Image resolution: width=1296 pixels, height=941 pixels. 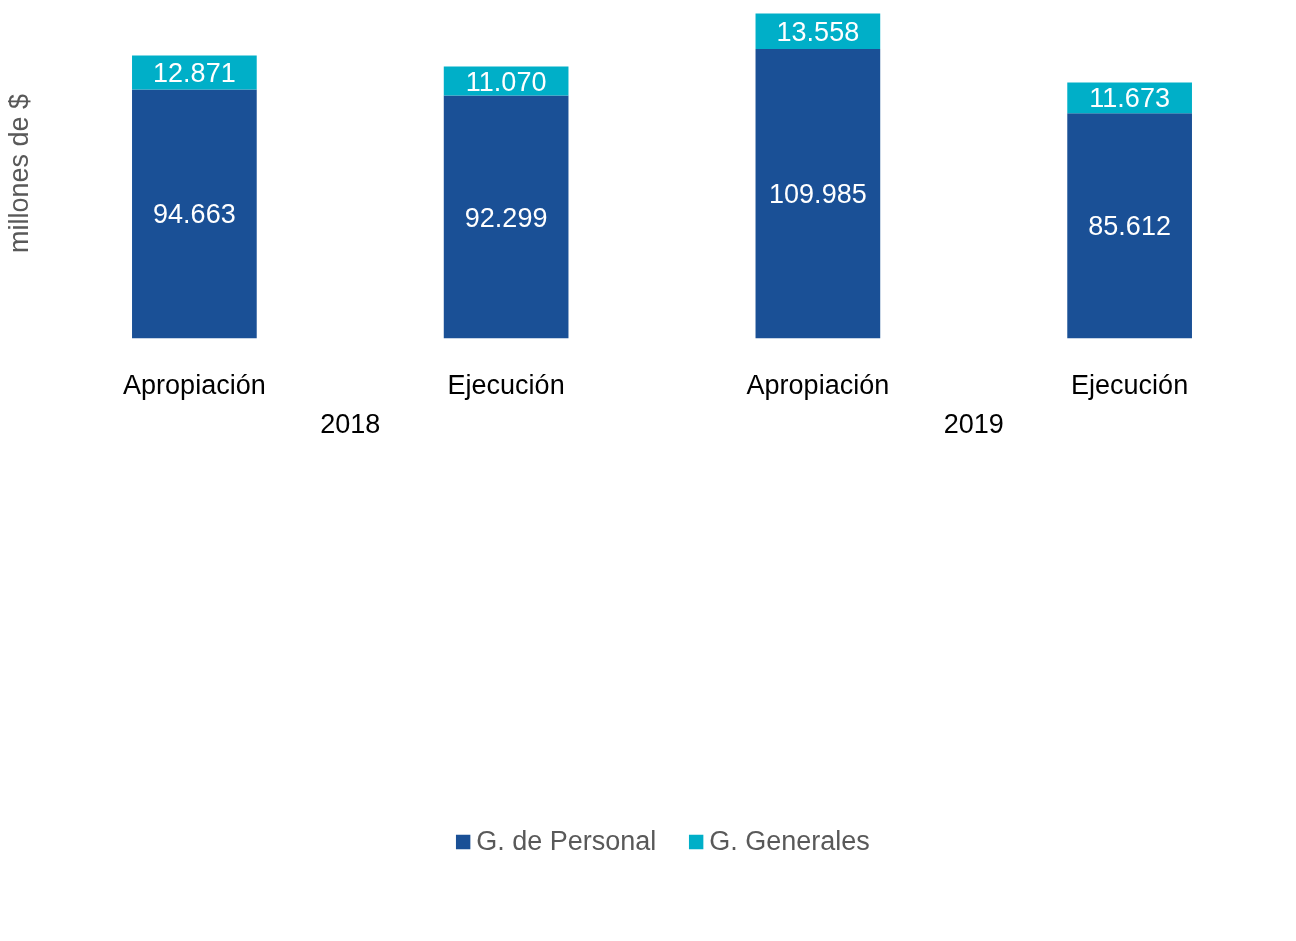 What do you see at coordinates (818, 31) in the screenshot?
I see `data-label: 13.558` at bounding box center [818, 31].